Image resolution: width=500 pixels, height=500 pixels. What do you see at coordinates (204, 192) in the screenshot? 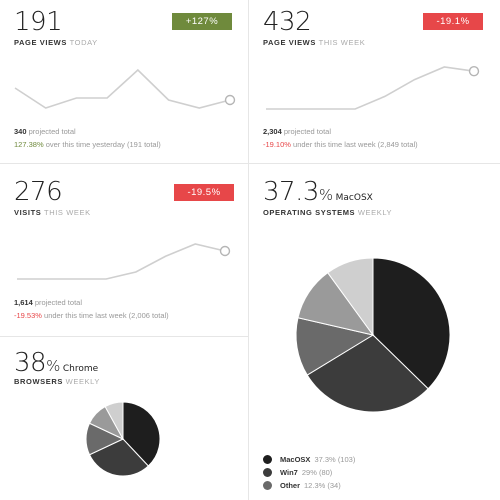
I see `change-badge: -19.5%` at bounding box center [204, 192].